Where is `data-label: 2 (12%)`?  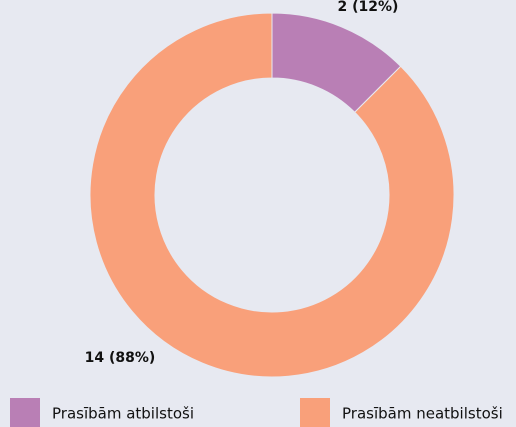 data-label: 2 (12%) is located at coordinates (368, 7).